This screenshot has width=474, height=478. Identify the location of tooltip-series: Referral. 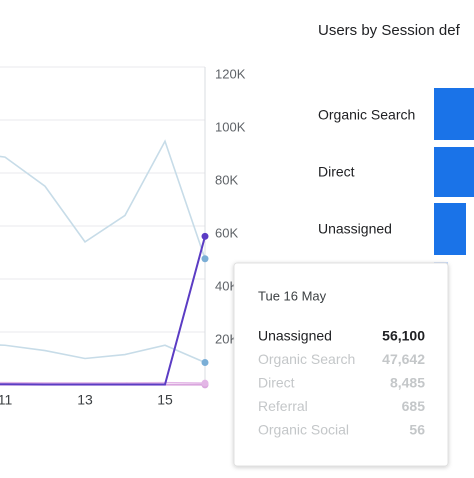
(283, 406).